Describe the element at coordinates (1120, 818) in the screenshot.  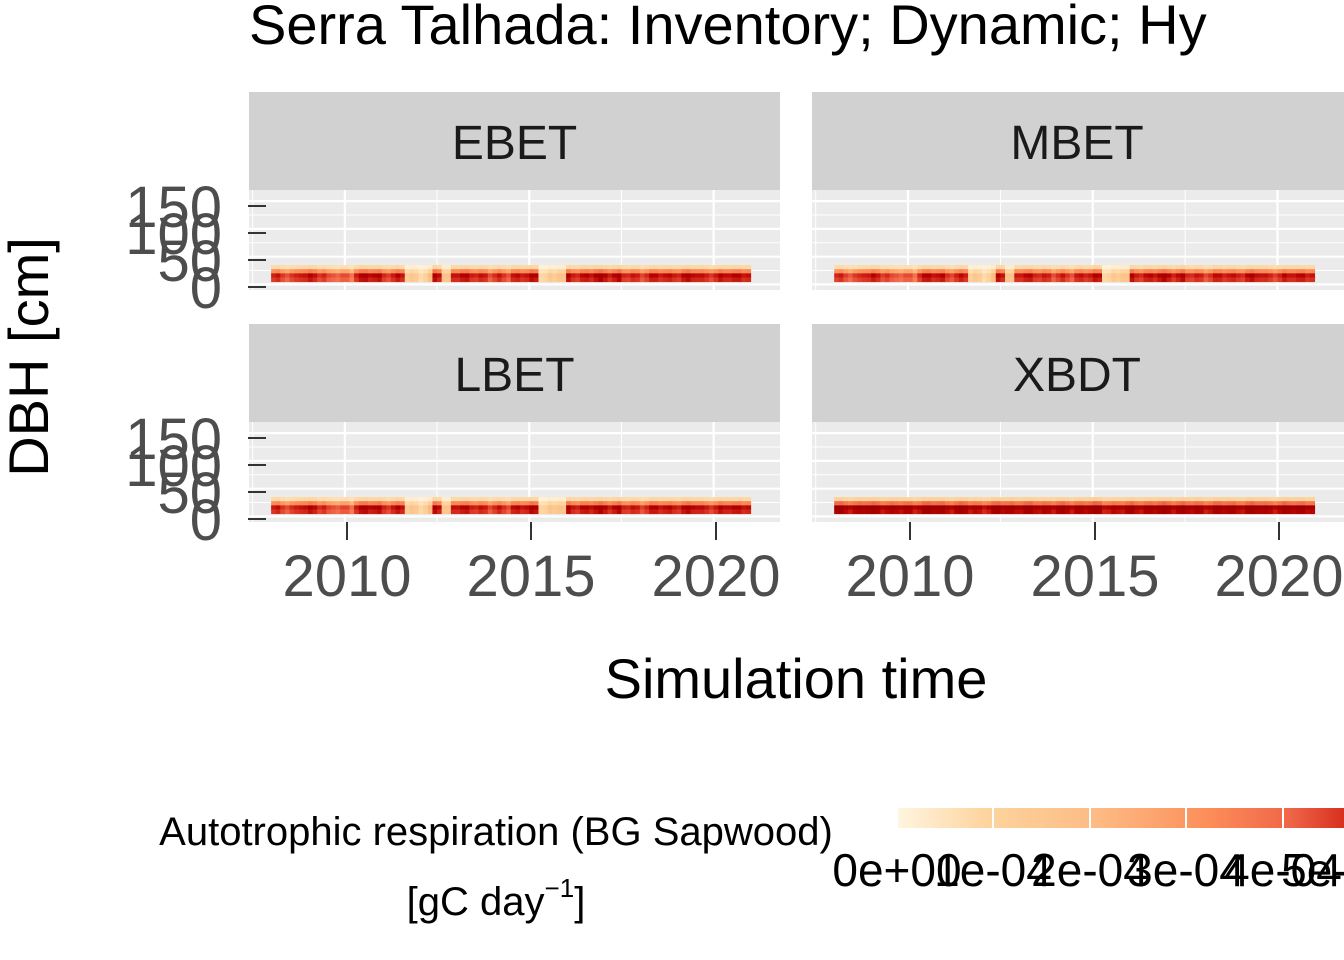
I see `legend-colorbar` at that location.